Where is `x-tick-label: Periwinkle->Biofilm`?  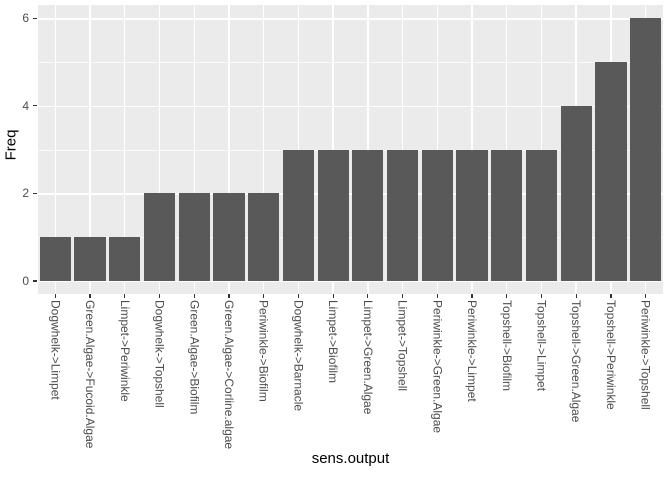
x-tick-label: Periwinkle->Biofilm is located at coordinates (263, 351).